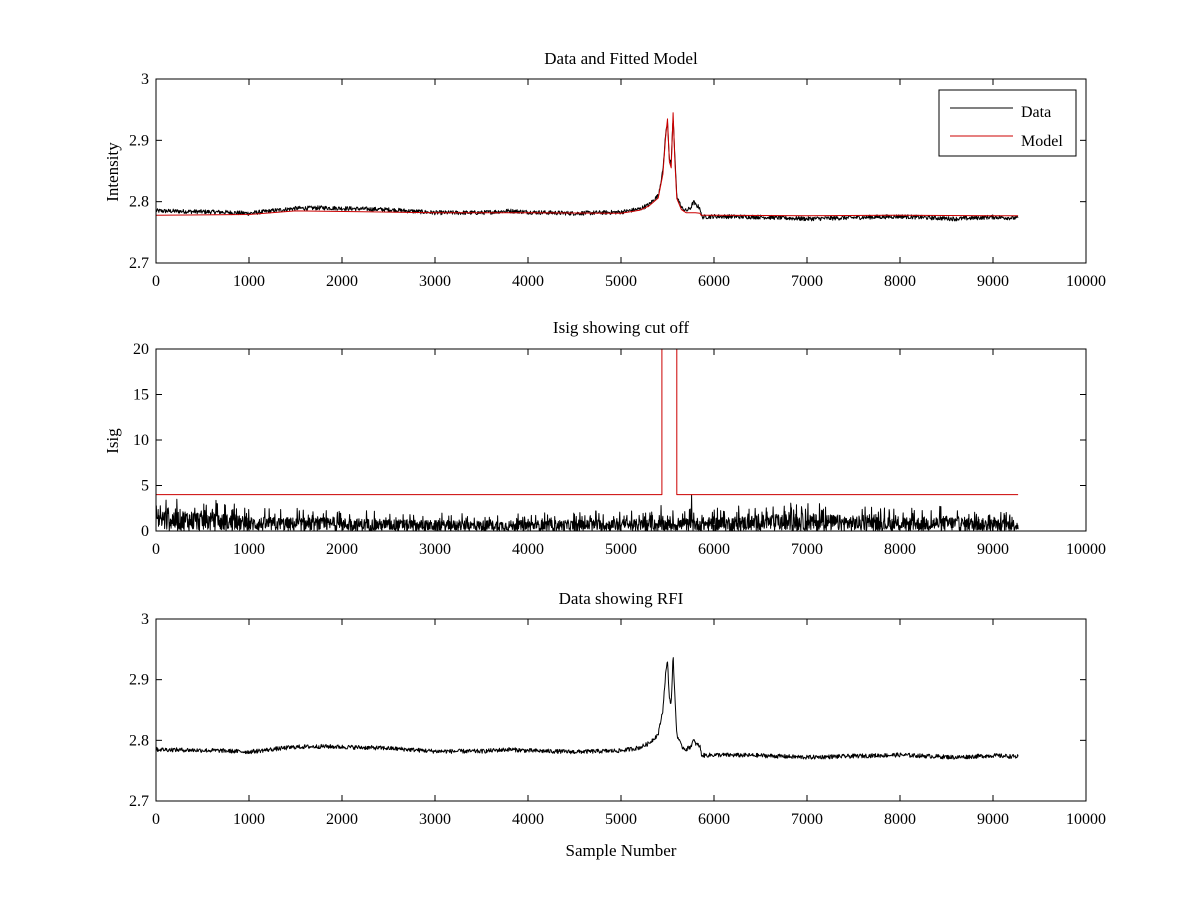  Describe the element at coordinates (621, 850) in the screenshot. I see `subplot-3-xlabel: Sample Number` at that location.